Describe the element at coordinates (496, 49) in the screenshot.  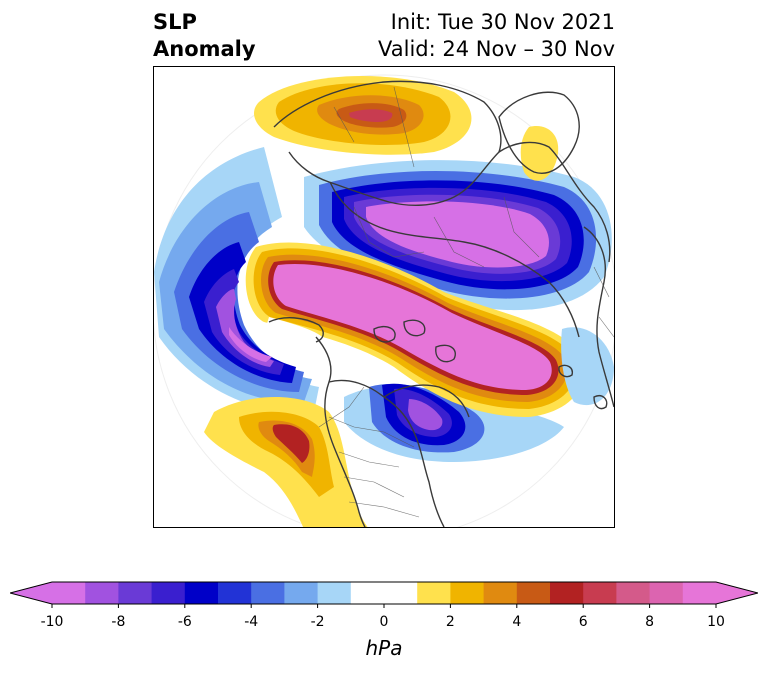
I see `valid-range: Valid: 24 Nov – 30 Nov` at that location.